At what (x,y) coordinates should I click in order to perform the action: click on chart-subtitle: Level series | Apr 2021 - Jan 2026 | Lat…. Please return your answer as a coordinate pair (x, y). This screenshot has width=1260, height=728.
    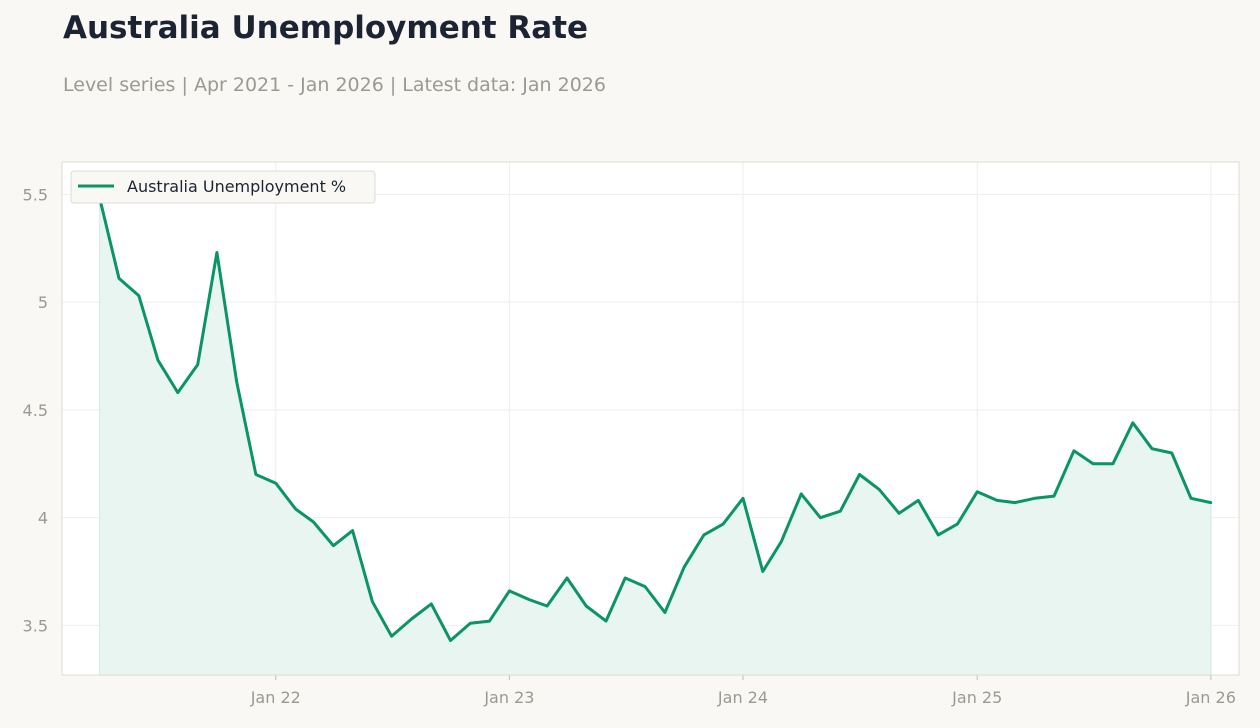
    Looking at the image, I should click on (334, 85).